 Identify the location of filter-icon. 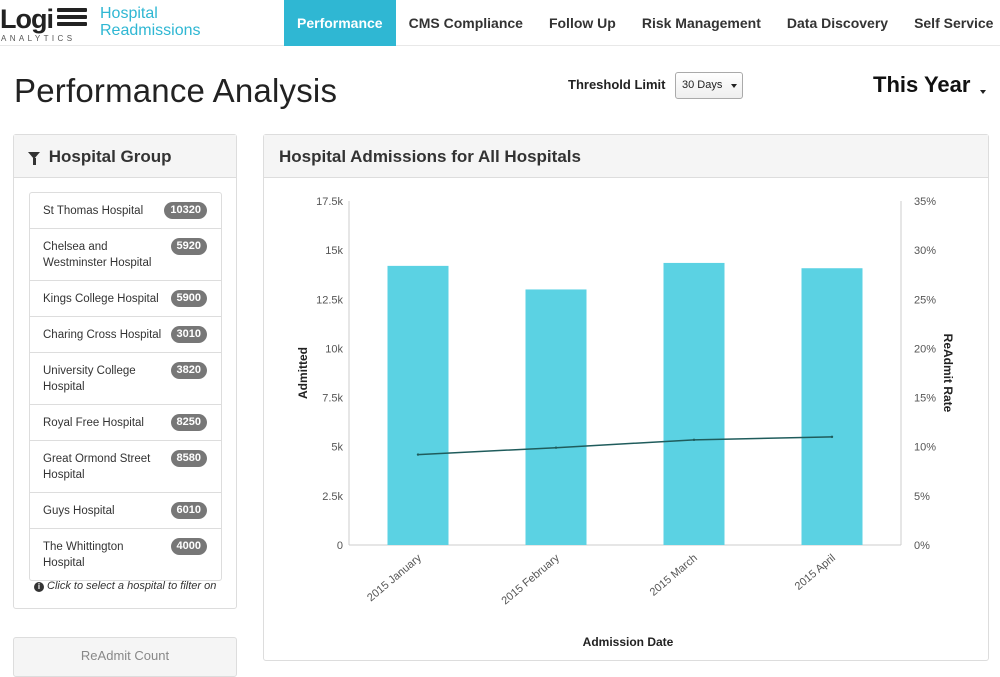
(34, 158).